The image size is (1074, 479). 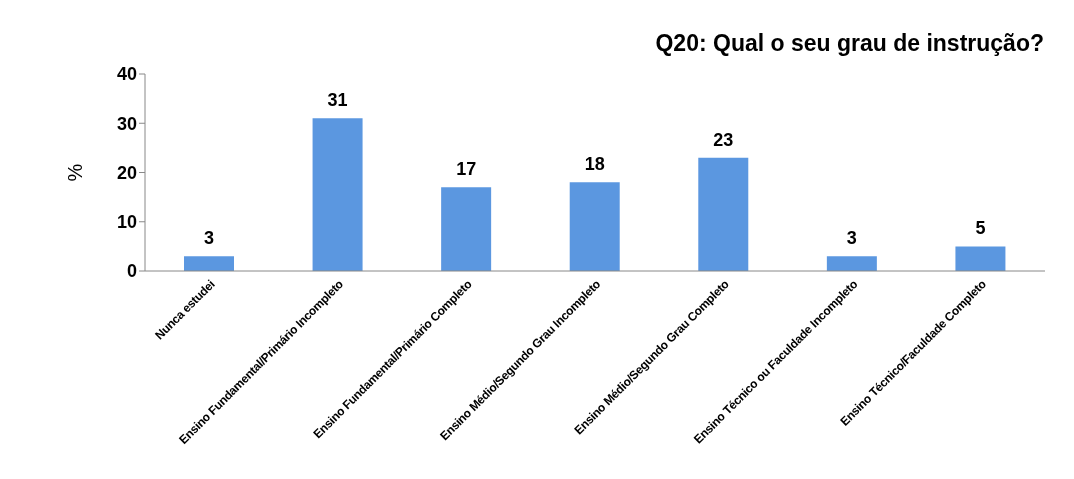 I want to click on data-label: 23, so click(x=723, y=139).